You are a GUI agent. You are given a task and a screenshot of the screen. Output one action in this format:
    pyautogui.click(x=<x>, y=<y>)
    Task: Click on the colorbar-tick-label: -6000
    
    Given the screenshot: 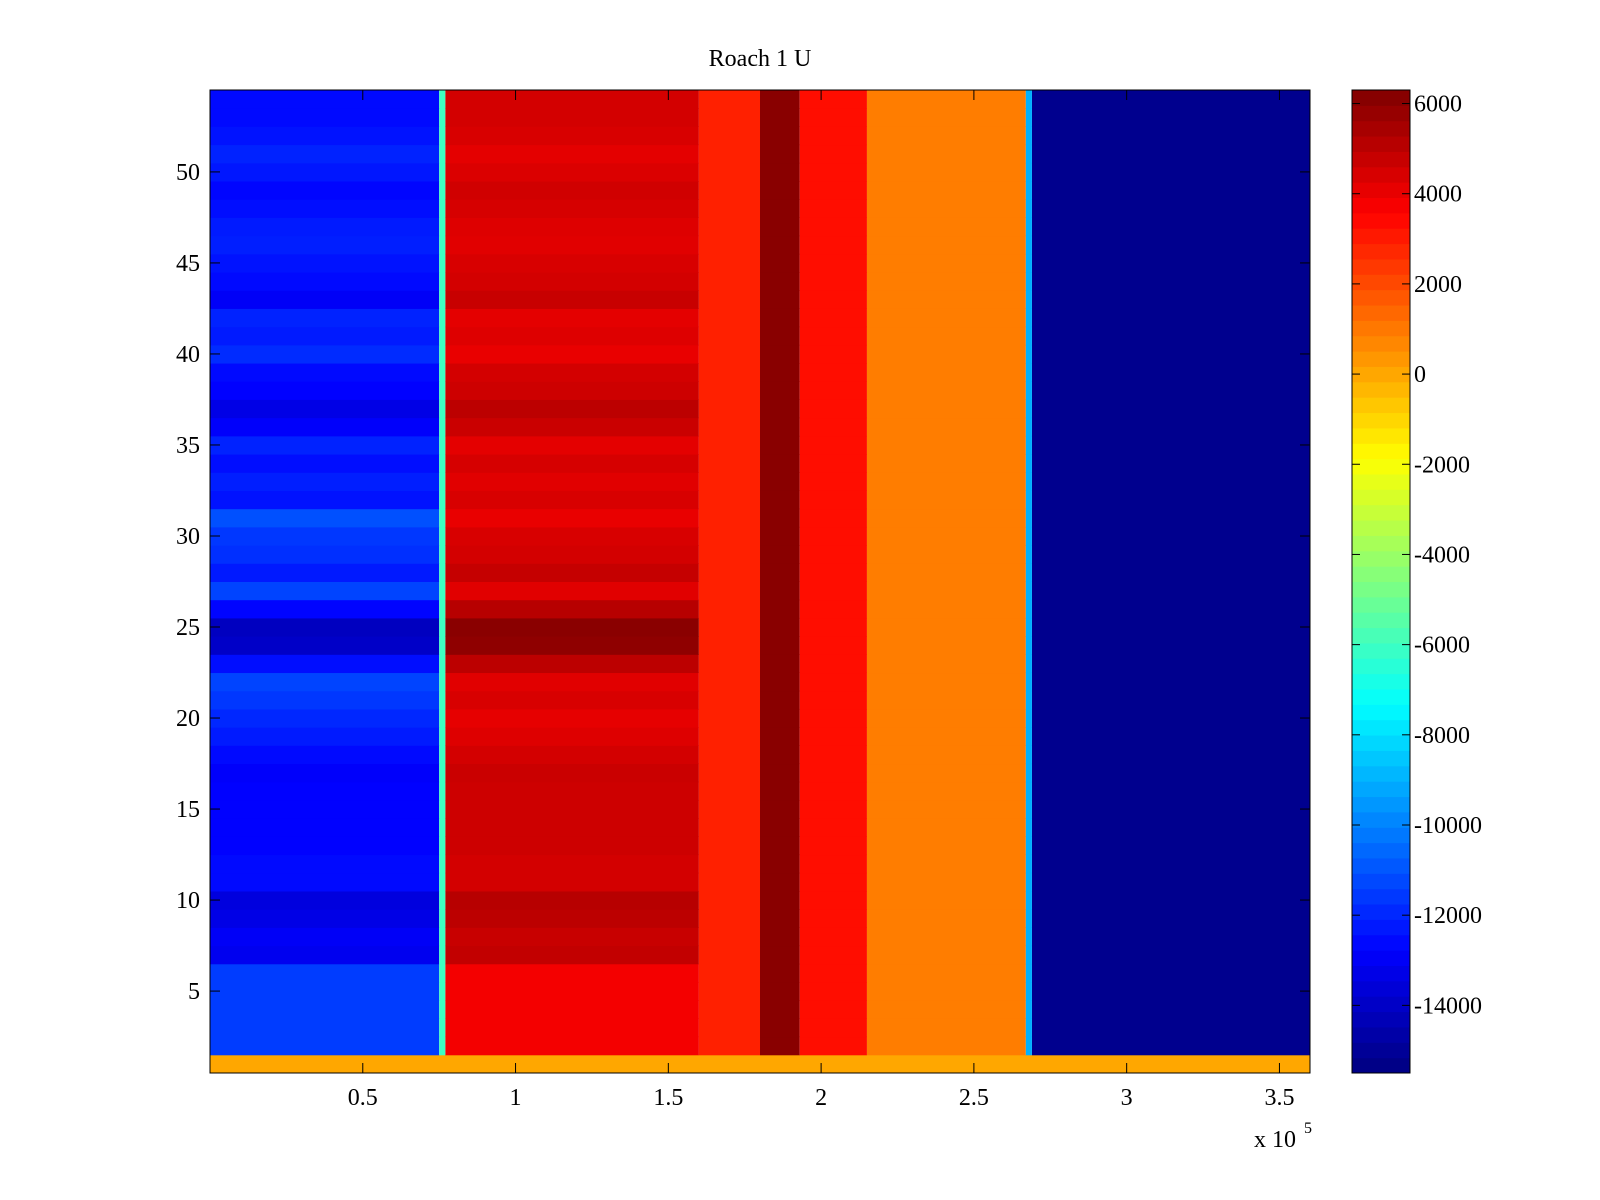 What is the action you would take?
    pyautogui.click(x=1442, y=646)
    